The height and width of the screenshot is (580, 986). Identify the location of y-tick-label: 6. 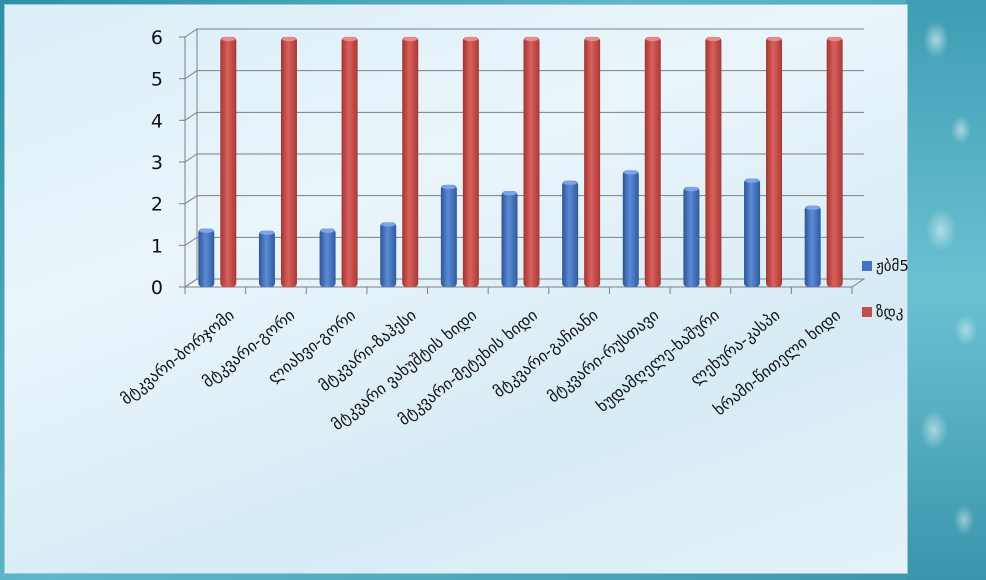
(157, 38).